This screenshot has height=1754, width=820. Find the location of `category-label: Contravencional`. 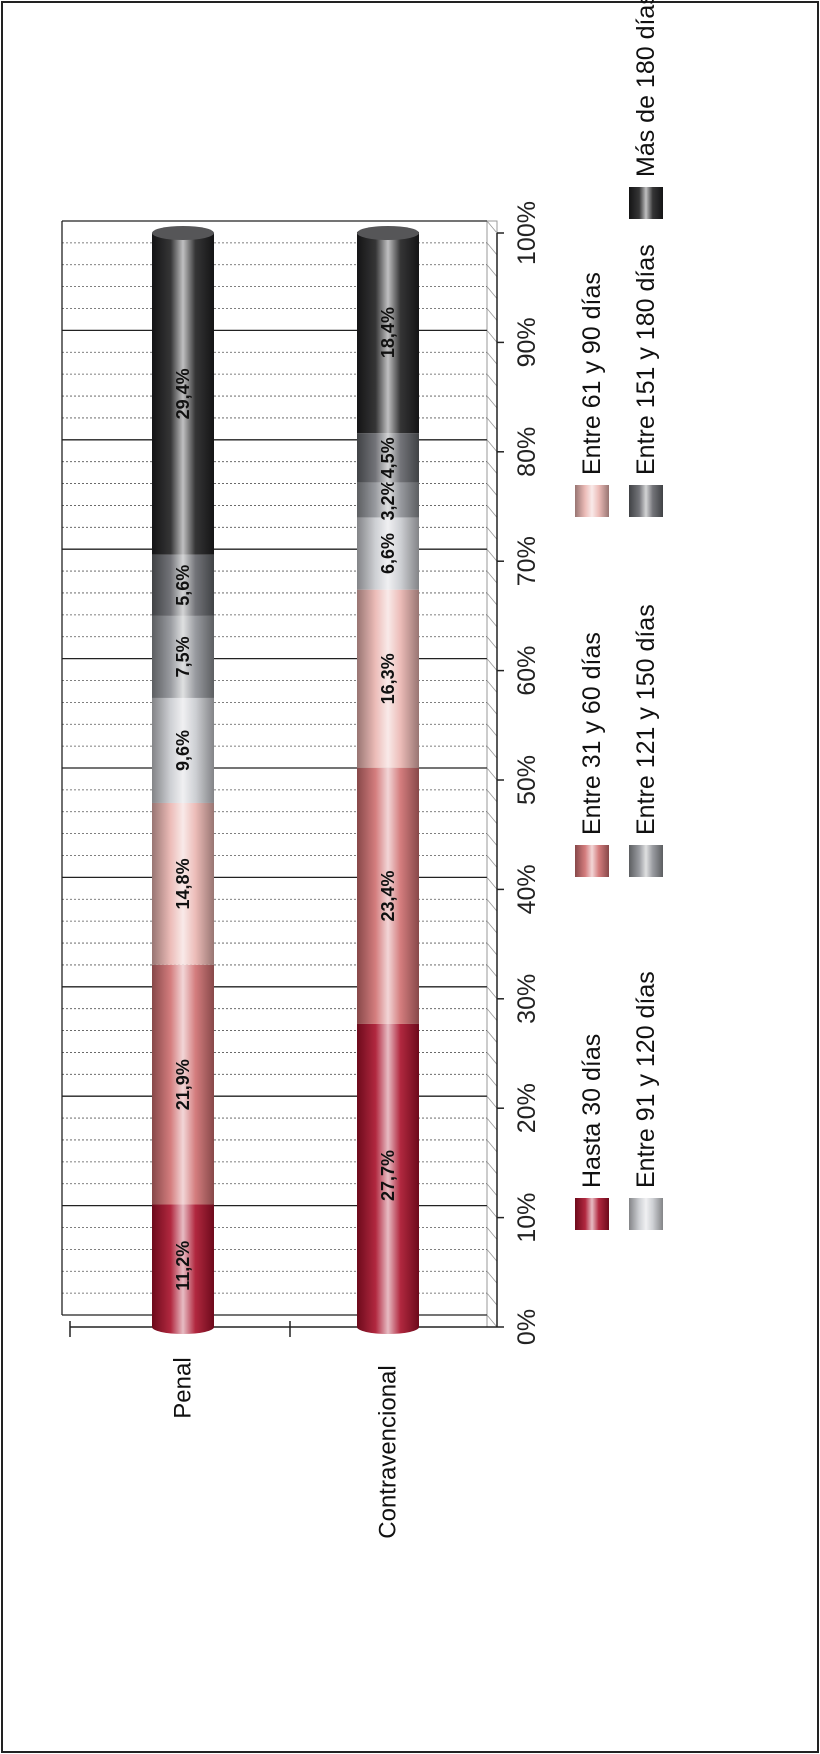

category-label: Contravencional is located at coordinates (388, 1451).